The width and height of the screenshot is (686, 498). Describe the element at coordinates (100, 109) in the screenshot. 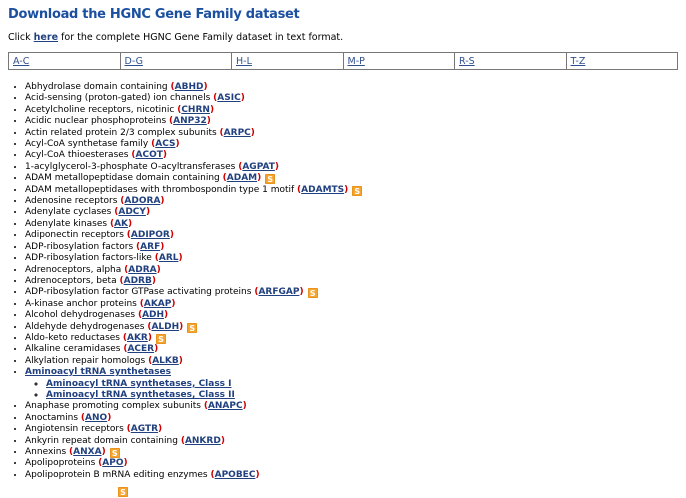

I see `family-name: Acetylcholine receptors, nicotinic` at that location.